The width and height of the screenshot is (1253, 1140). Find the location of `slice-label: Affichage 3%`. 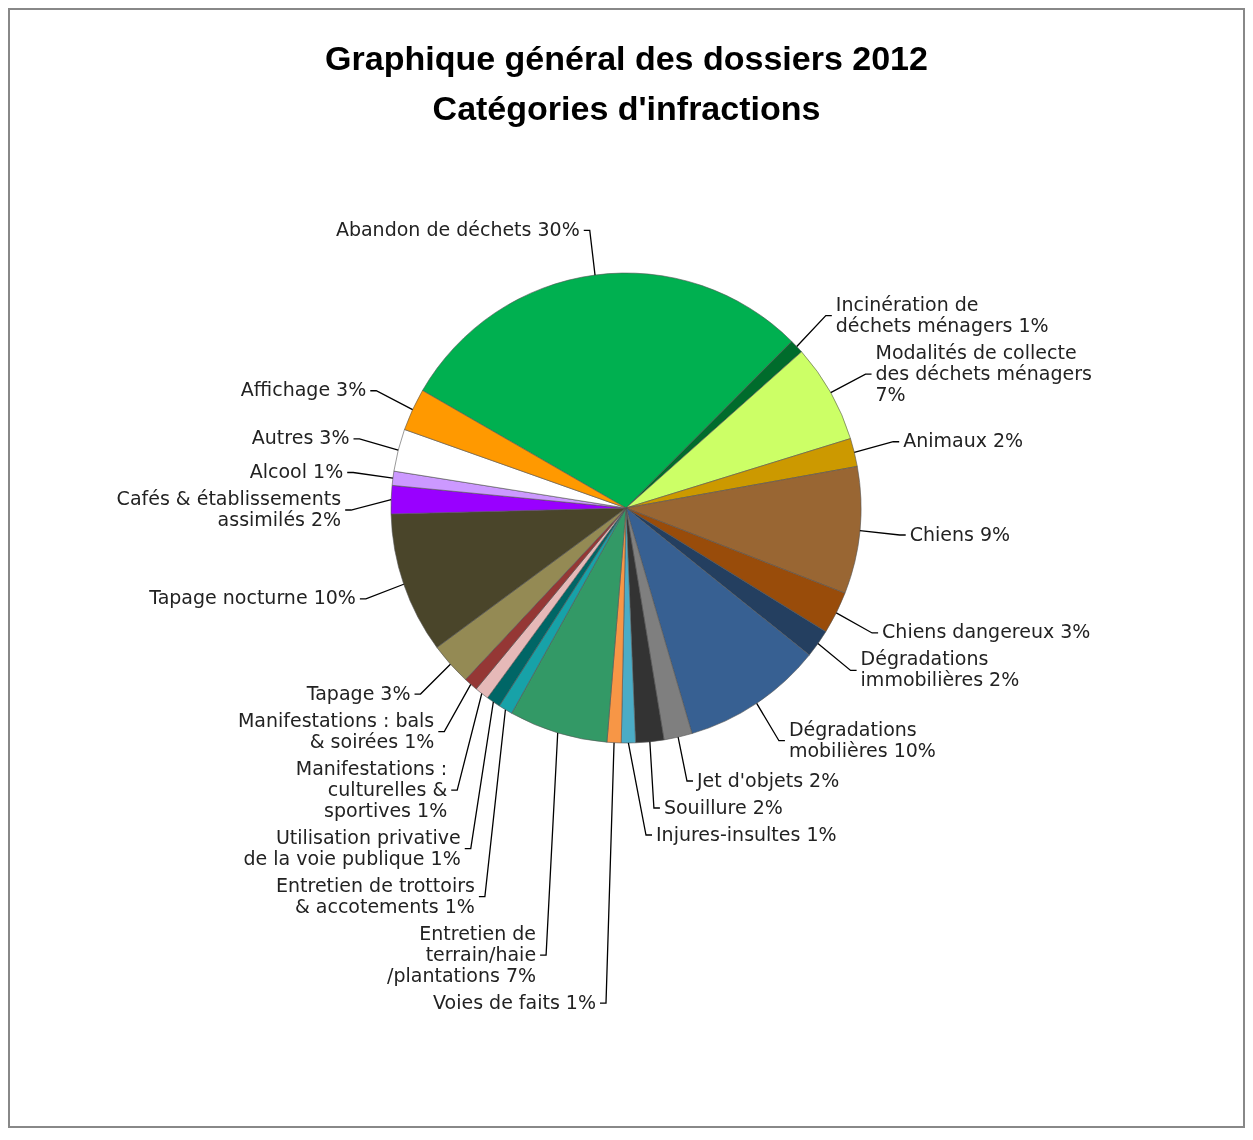

slice-label: Affichage 3% is located at coordinates (303, 389).